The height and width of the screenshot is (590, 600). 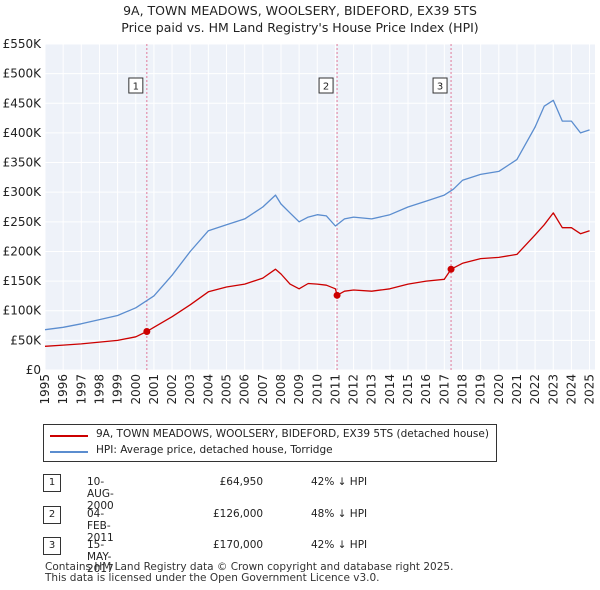 What do you see at coordinates (23, 163) in the screenshot?
I see `y-tick-label: £350K` at bounding box center [23, 163].